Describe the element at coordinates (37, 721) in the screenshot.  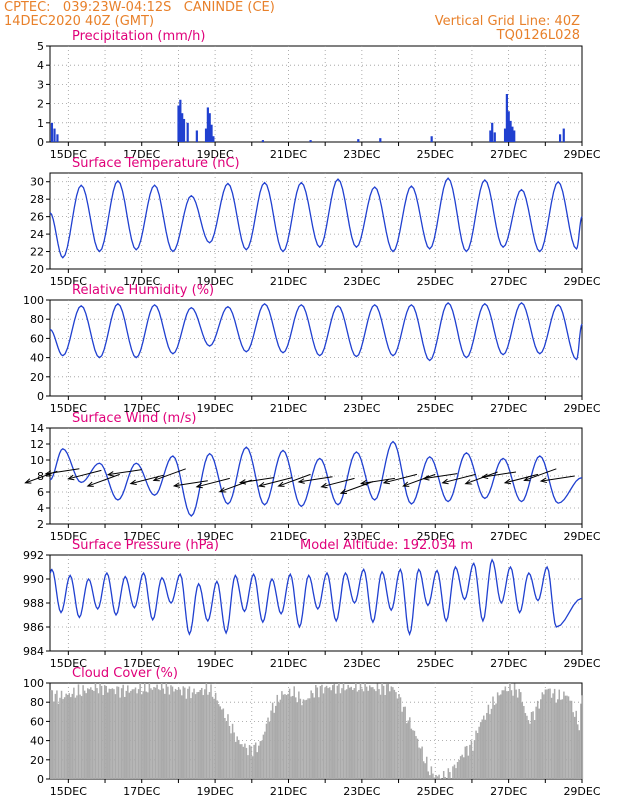
I see `y-tick-label: 60` at that location.